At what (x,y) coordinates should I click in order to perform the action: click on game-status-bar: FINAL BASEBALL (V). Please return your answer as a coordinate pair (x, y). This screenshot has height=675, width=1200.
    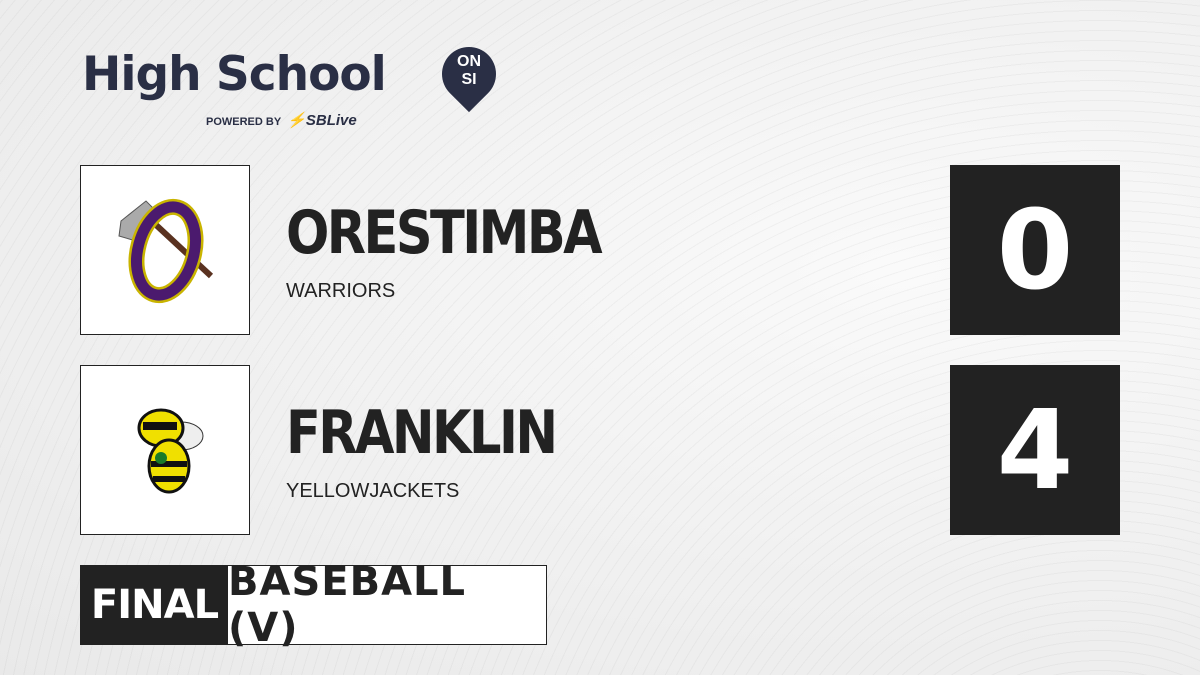
    Looking at the image, I should click on (313, 605).